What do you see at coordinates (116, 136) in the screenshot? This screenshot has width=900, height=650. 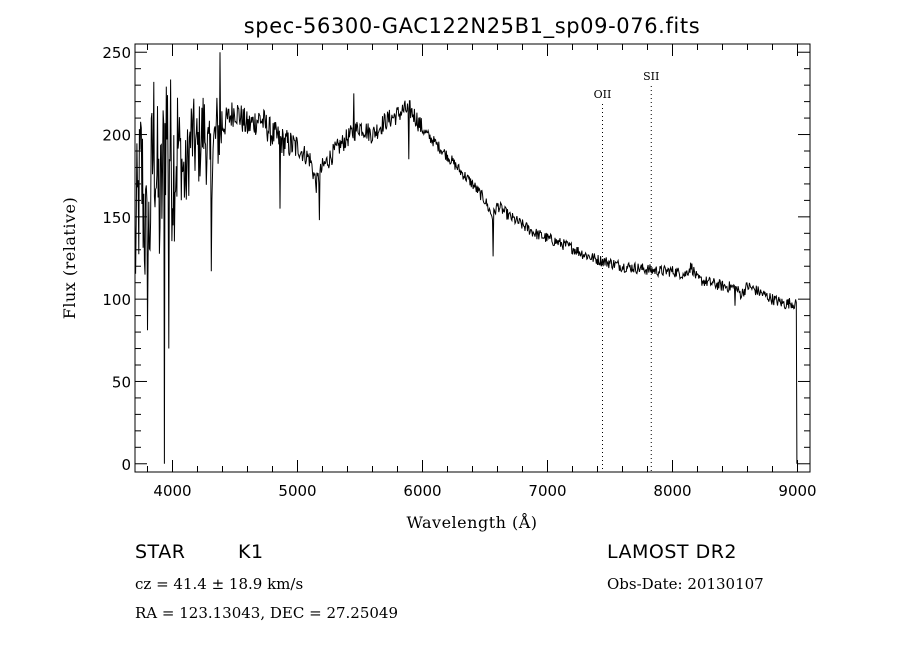 I see `y-tick-label: 200` at bounding box center [116, 136].